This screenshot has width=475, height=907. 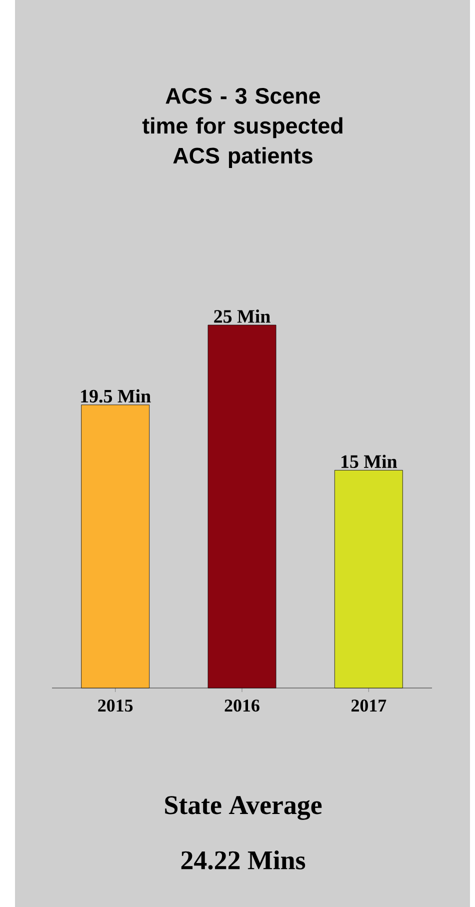 What do you see at coordinates (370, 461) in the screenshot?
I see `data-label: 15 Min` at bounding box center [370, 461].